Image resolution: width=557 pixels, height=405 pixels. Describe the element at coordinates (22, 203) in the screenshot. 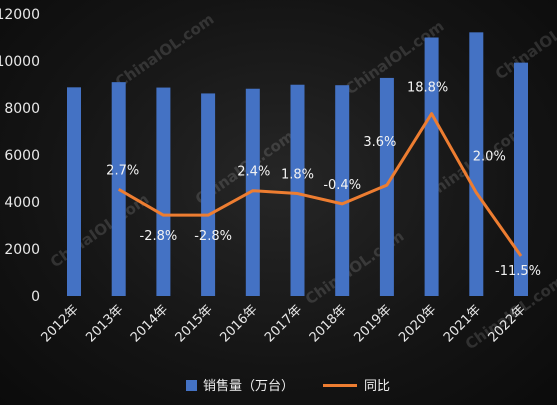

I see `y-tick-label: 4000` at that location.